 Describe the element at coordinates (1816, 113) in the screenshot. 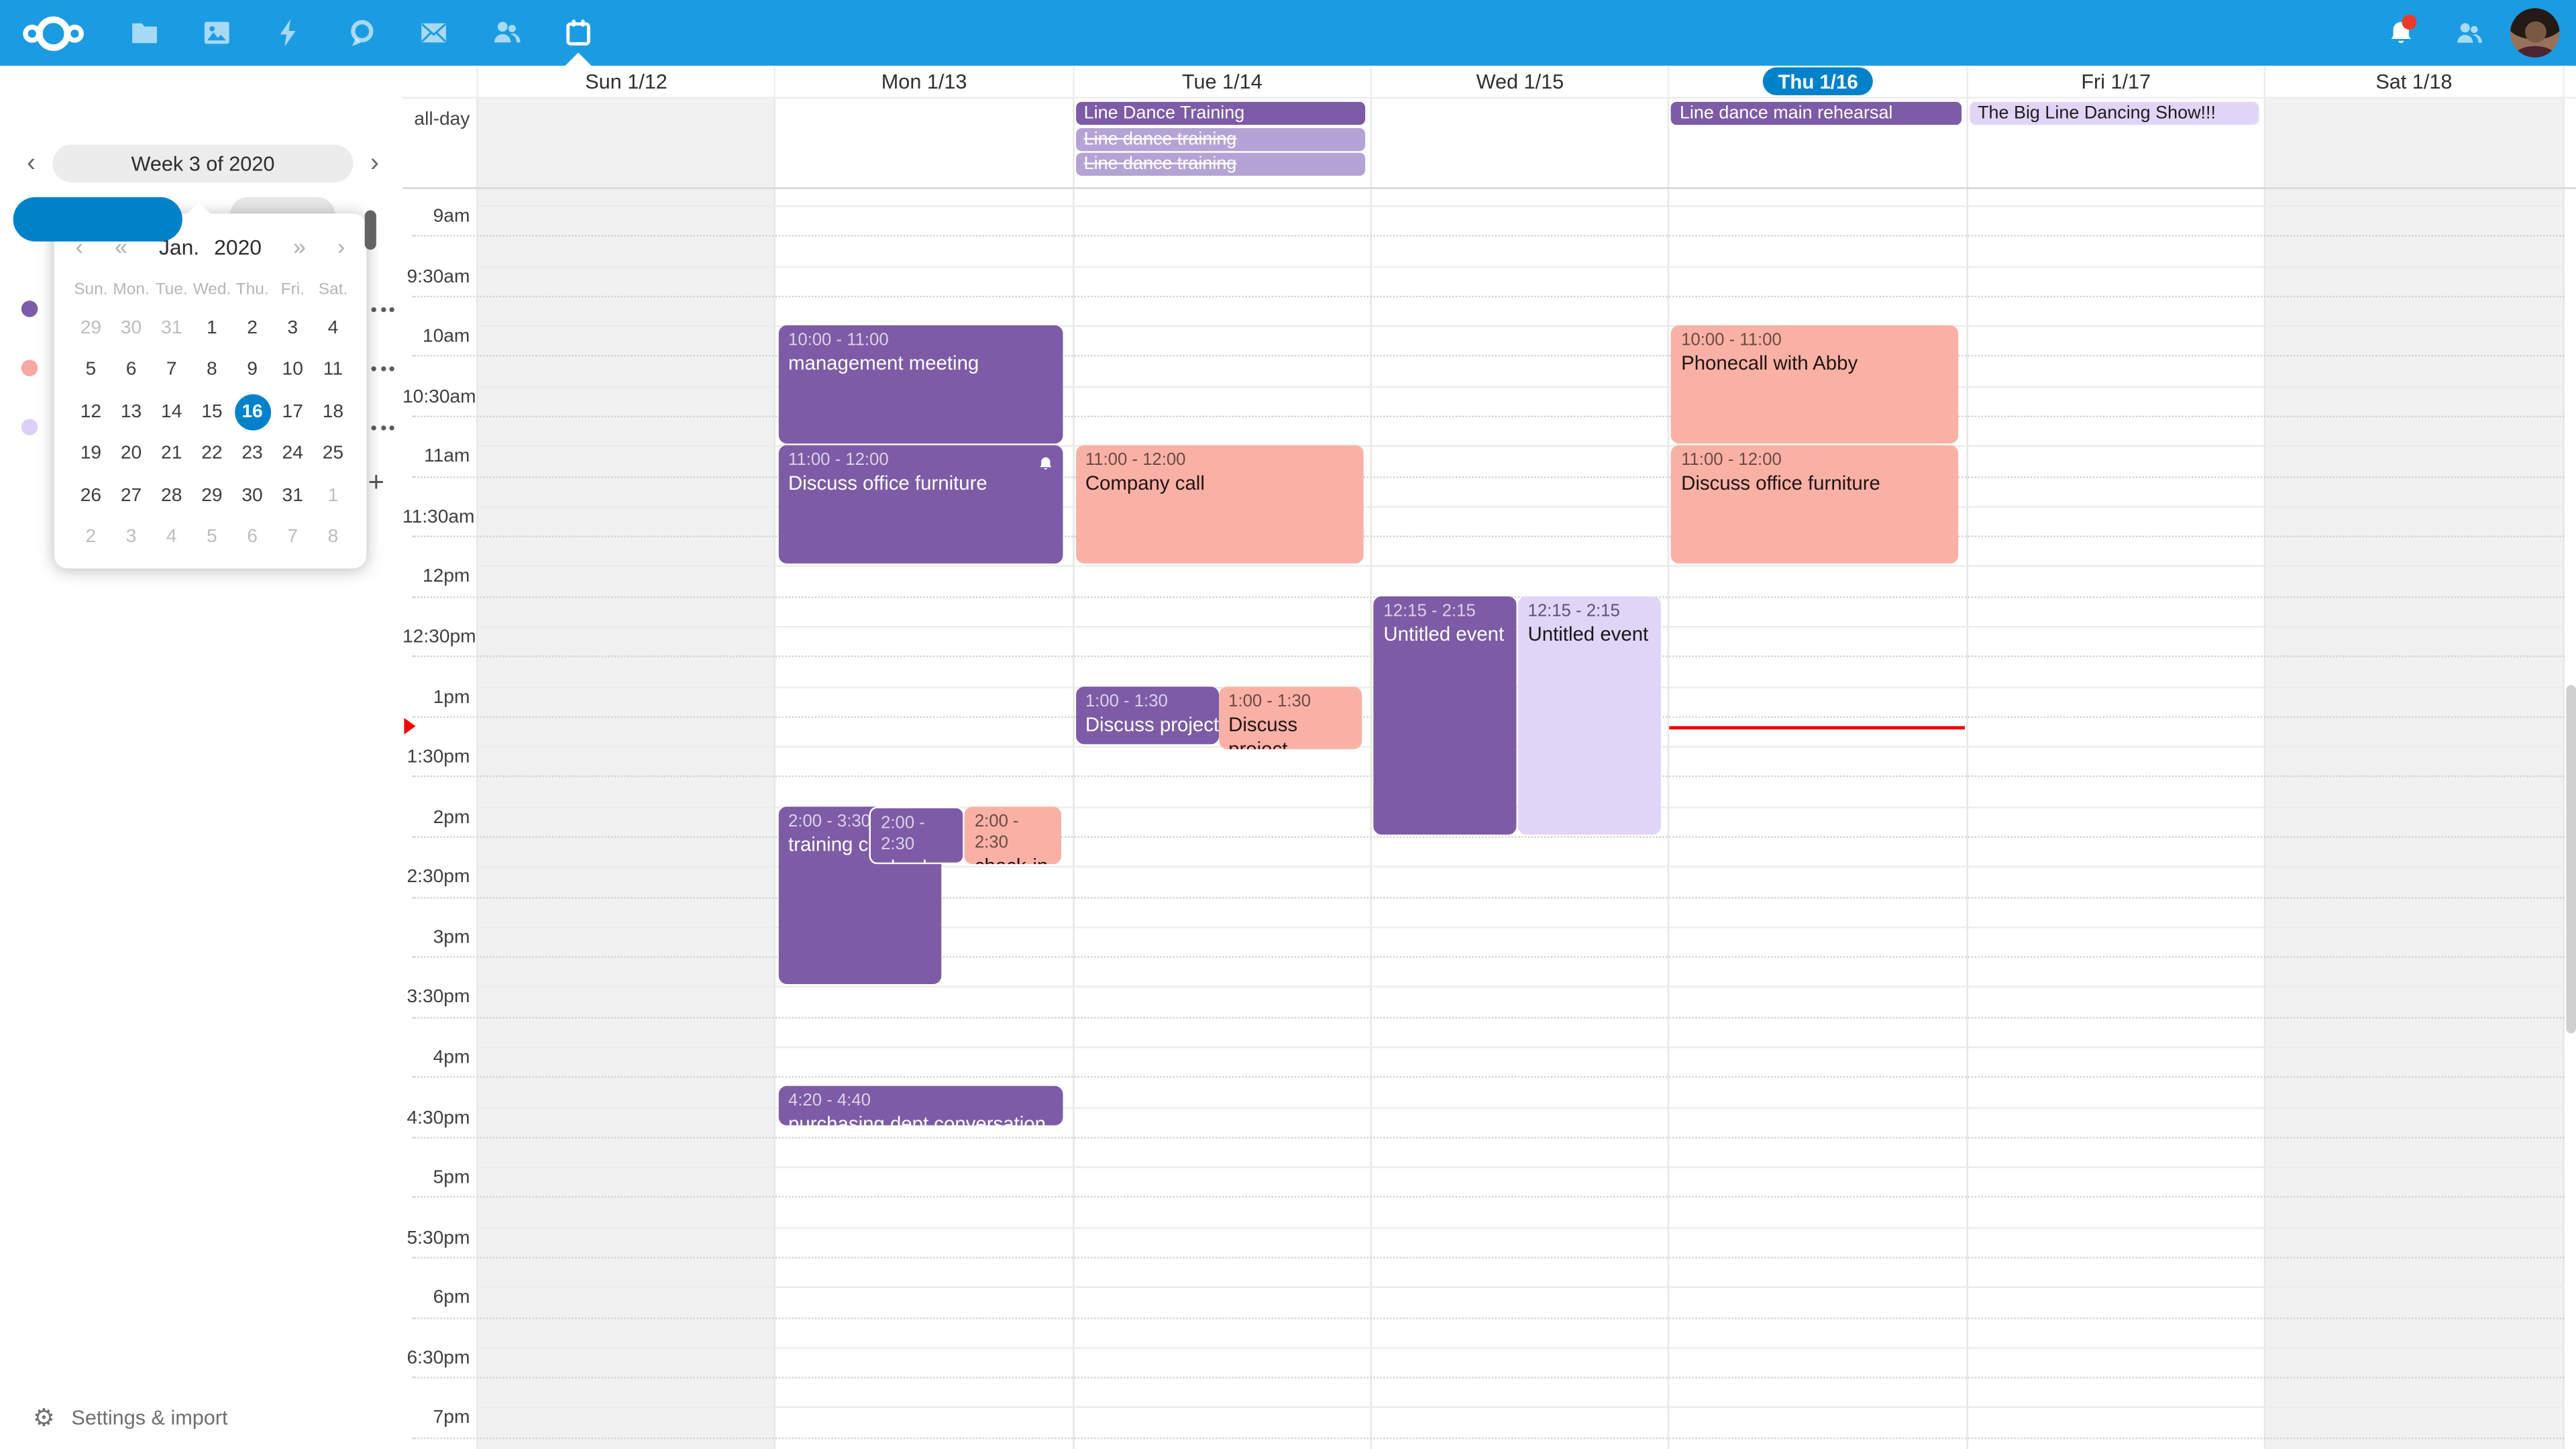

I see `allday-event: Line dance main rehearsal` at that location.